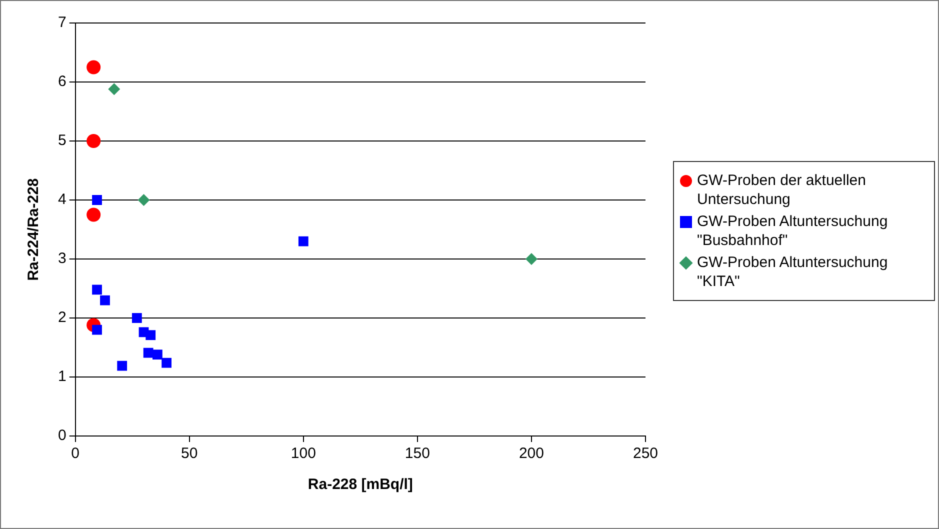 Image resolution: width=939 pixels, height=529 pixels. Describe the element at coordinates (62, 141) in the screenshot. I see `y-tick-label: 5` at that location.